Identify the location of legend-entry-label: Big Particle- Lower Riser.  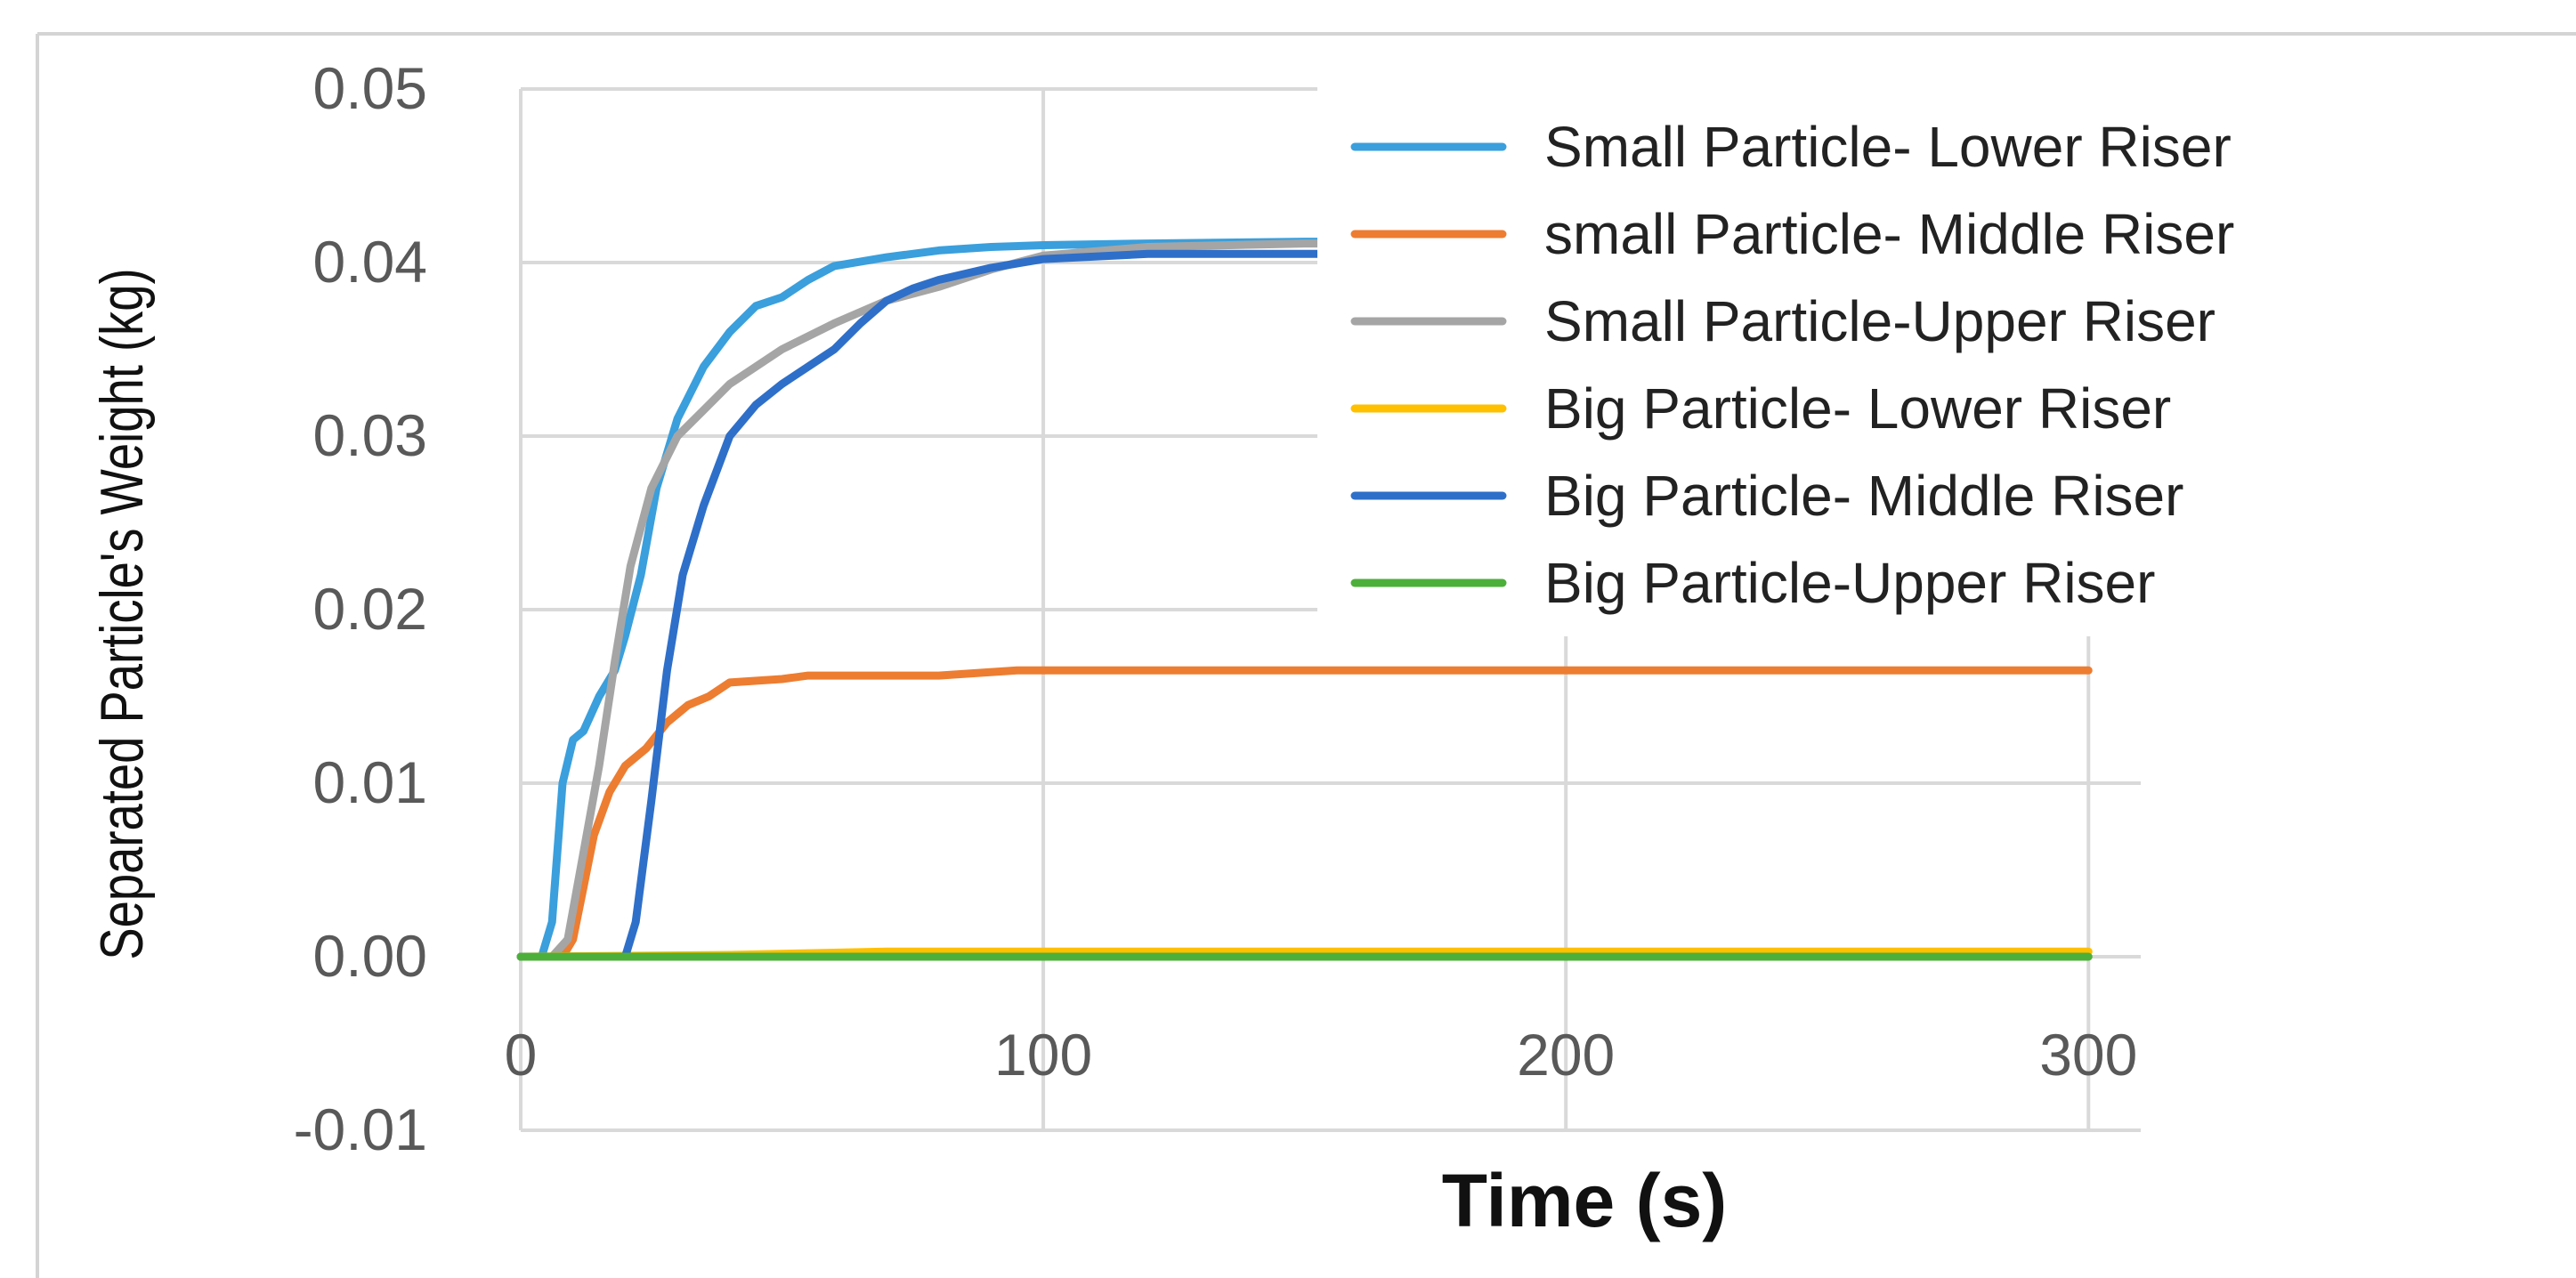
(1858, 408).